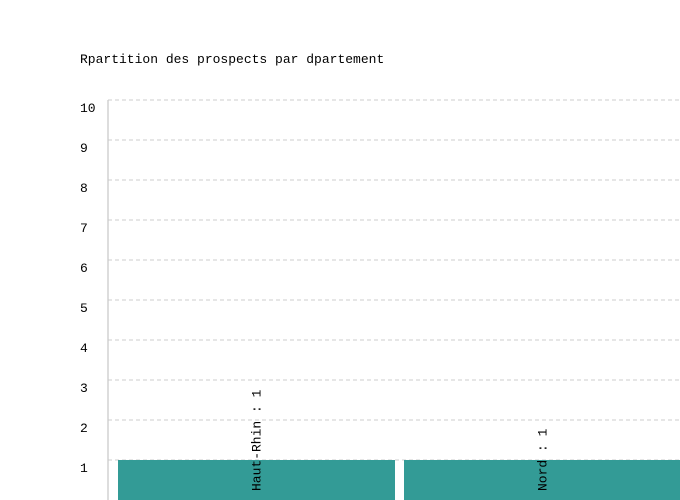  What do you see at coordinates (84, 428) in the screenshot?
I see `y-tick-label: 2` at bounding box center [84, 428].